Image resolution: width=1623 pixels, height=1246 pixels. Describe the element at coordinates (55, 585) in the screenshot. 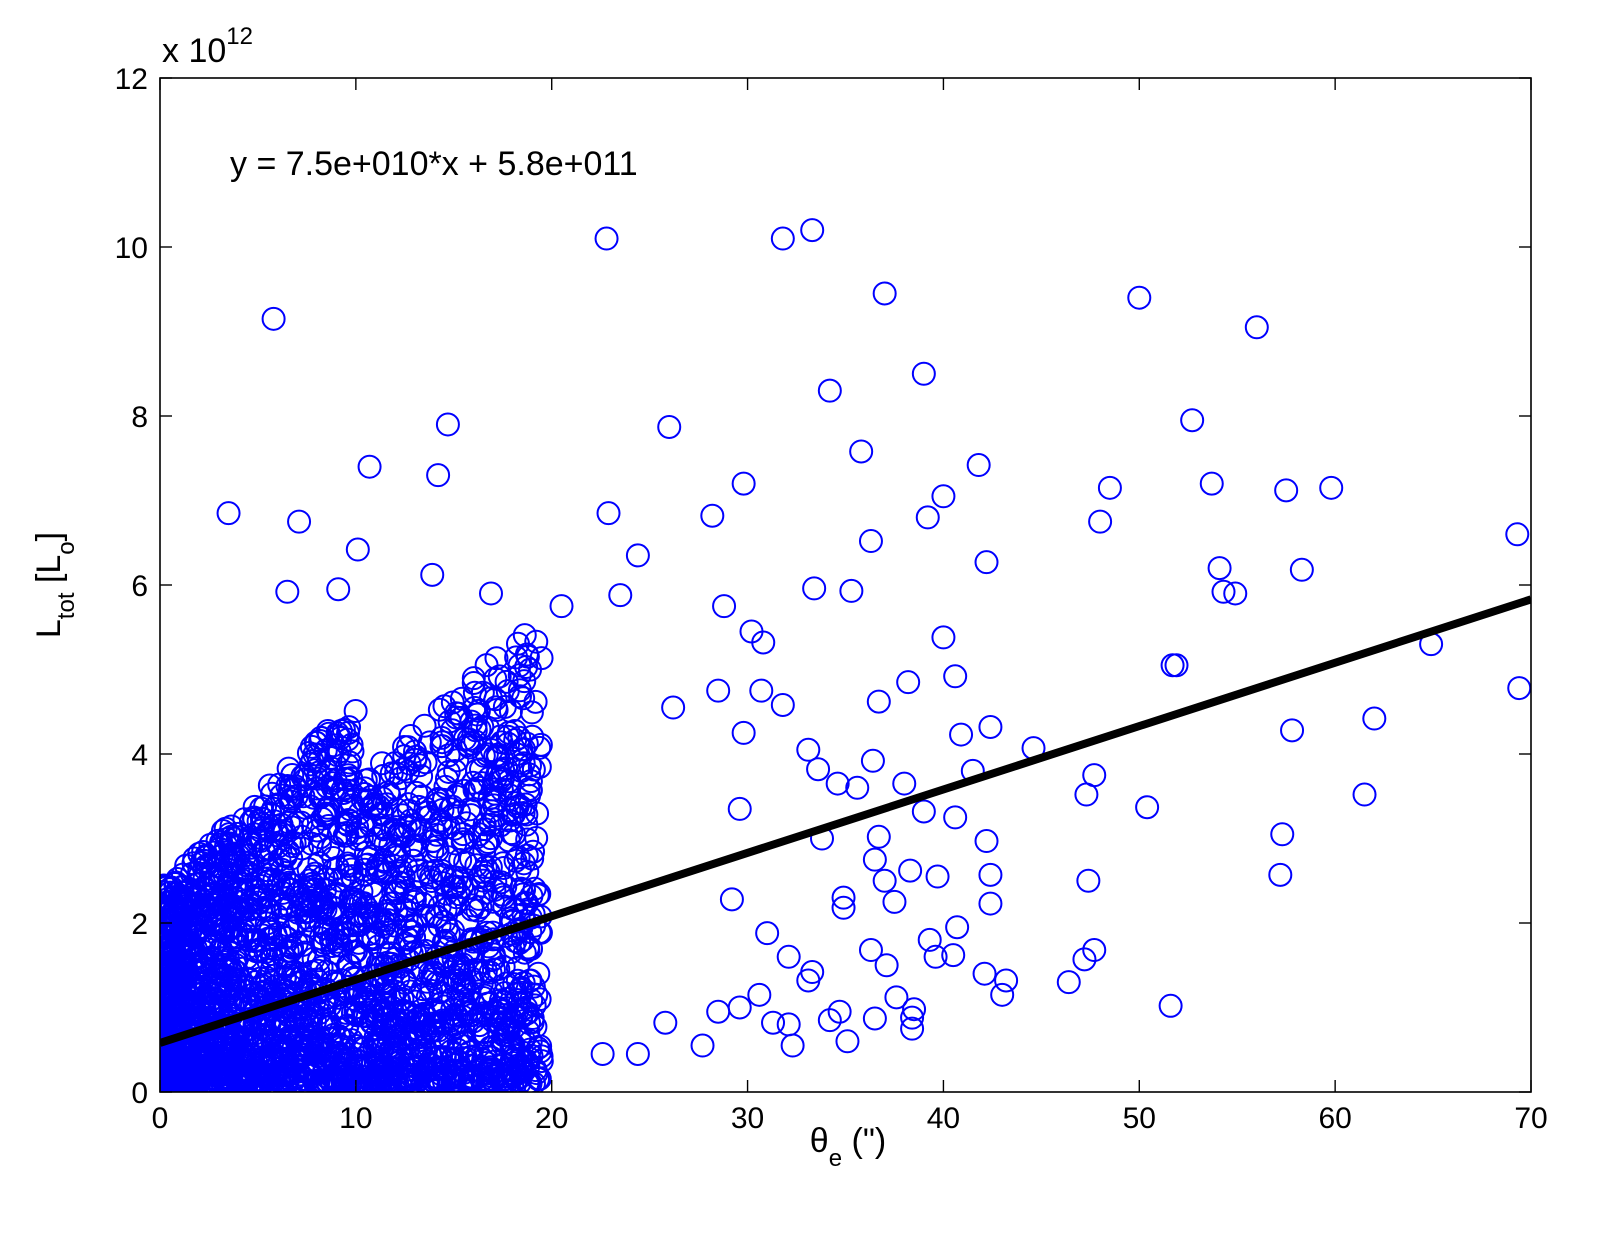

I see `y-axis-label: Ltot [Lo]` at that location.